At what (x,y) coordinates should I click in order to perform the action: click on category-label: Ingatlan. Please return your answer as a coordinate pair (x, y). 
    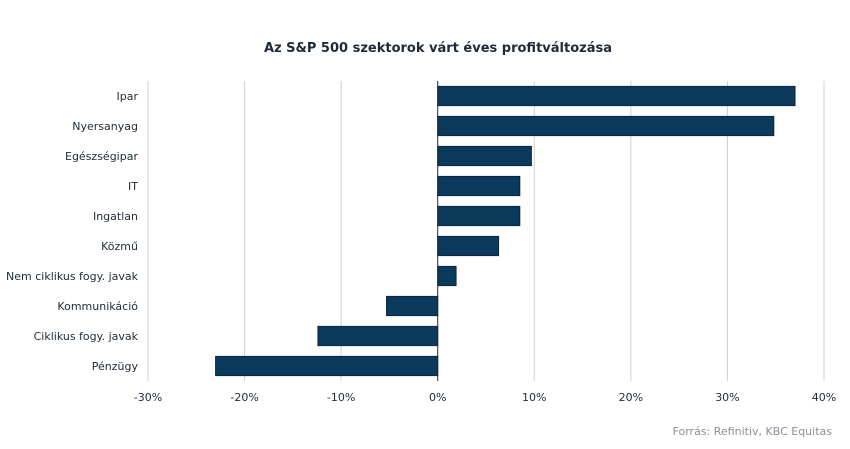
    Looking at the image, I should click on (115, 216).